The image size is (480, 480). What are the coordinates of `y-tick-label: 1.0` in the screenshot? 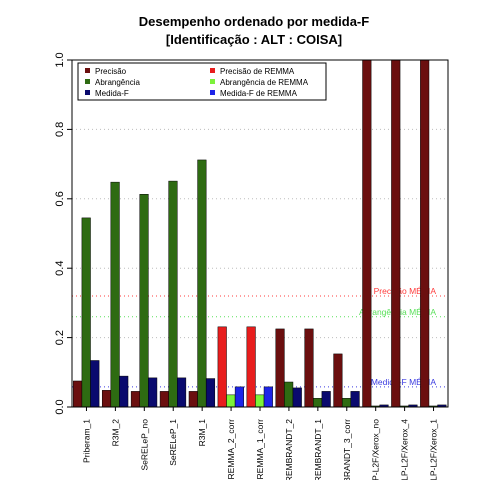 It's located at (60, 59).